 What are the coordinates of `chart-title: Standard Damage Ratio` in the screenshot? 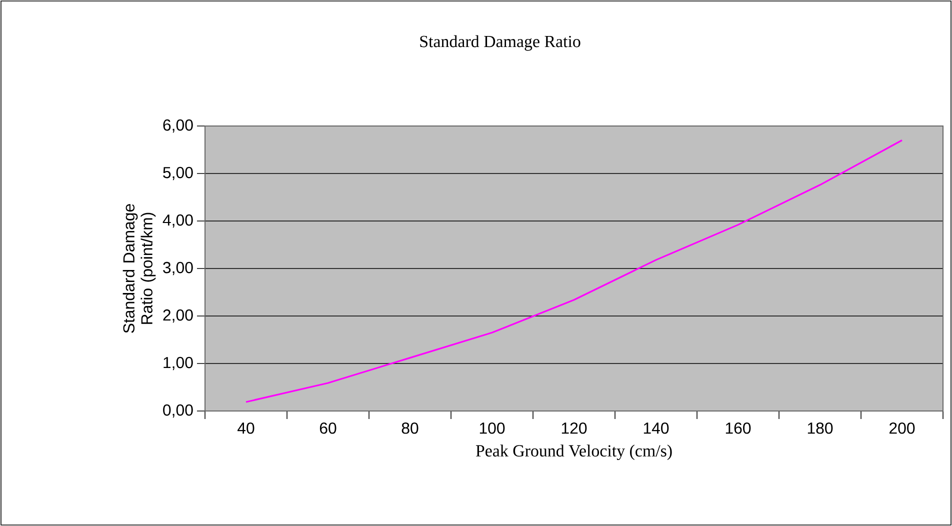 It's located at (500, 43).